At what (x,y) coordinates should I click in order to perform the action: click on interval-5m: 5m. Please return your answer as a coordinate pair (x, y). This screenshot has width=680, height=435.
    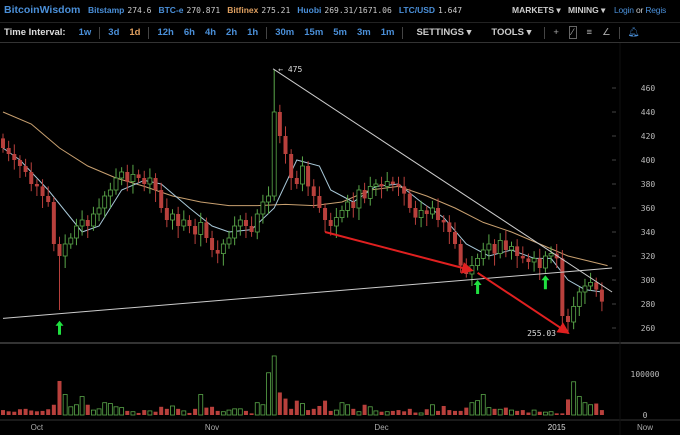
    Looking at the image, I should click on (340, 32).